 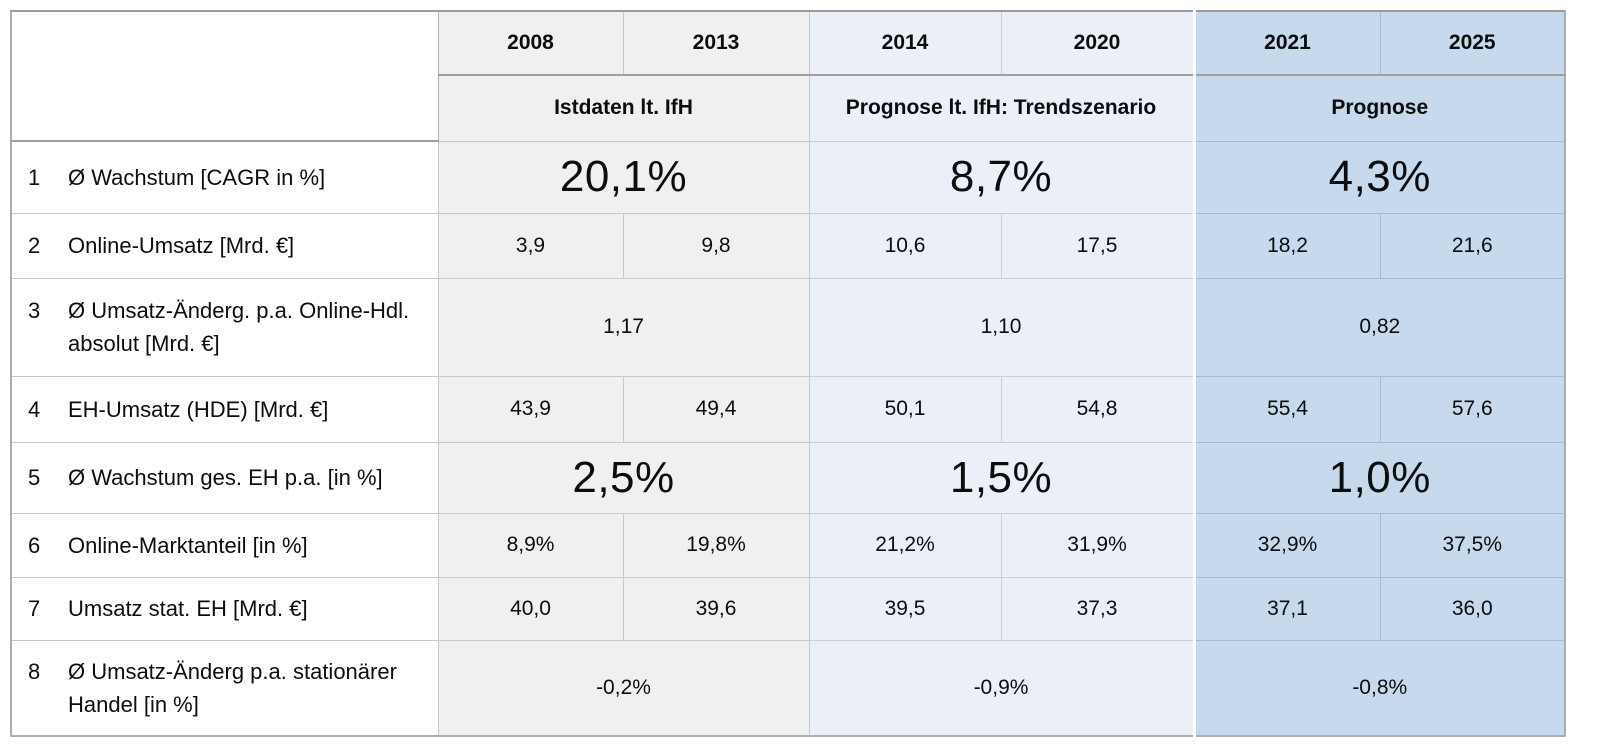 I want to click on value-cell: 9,8, so click(x=716, y=245).